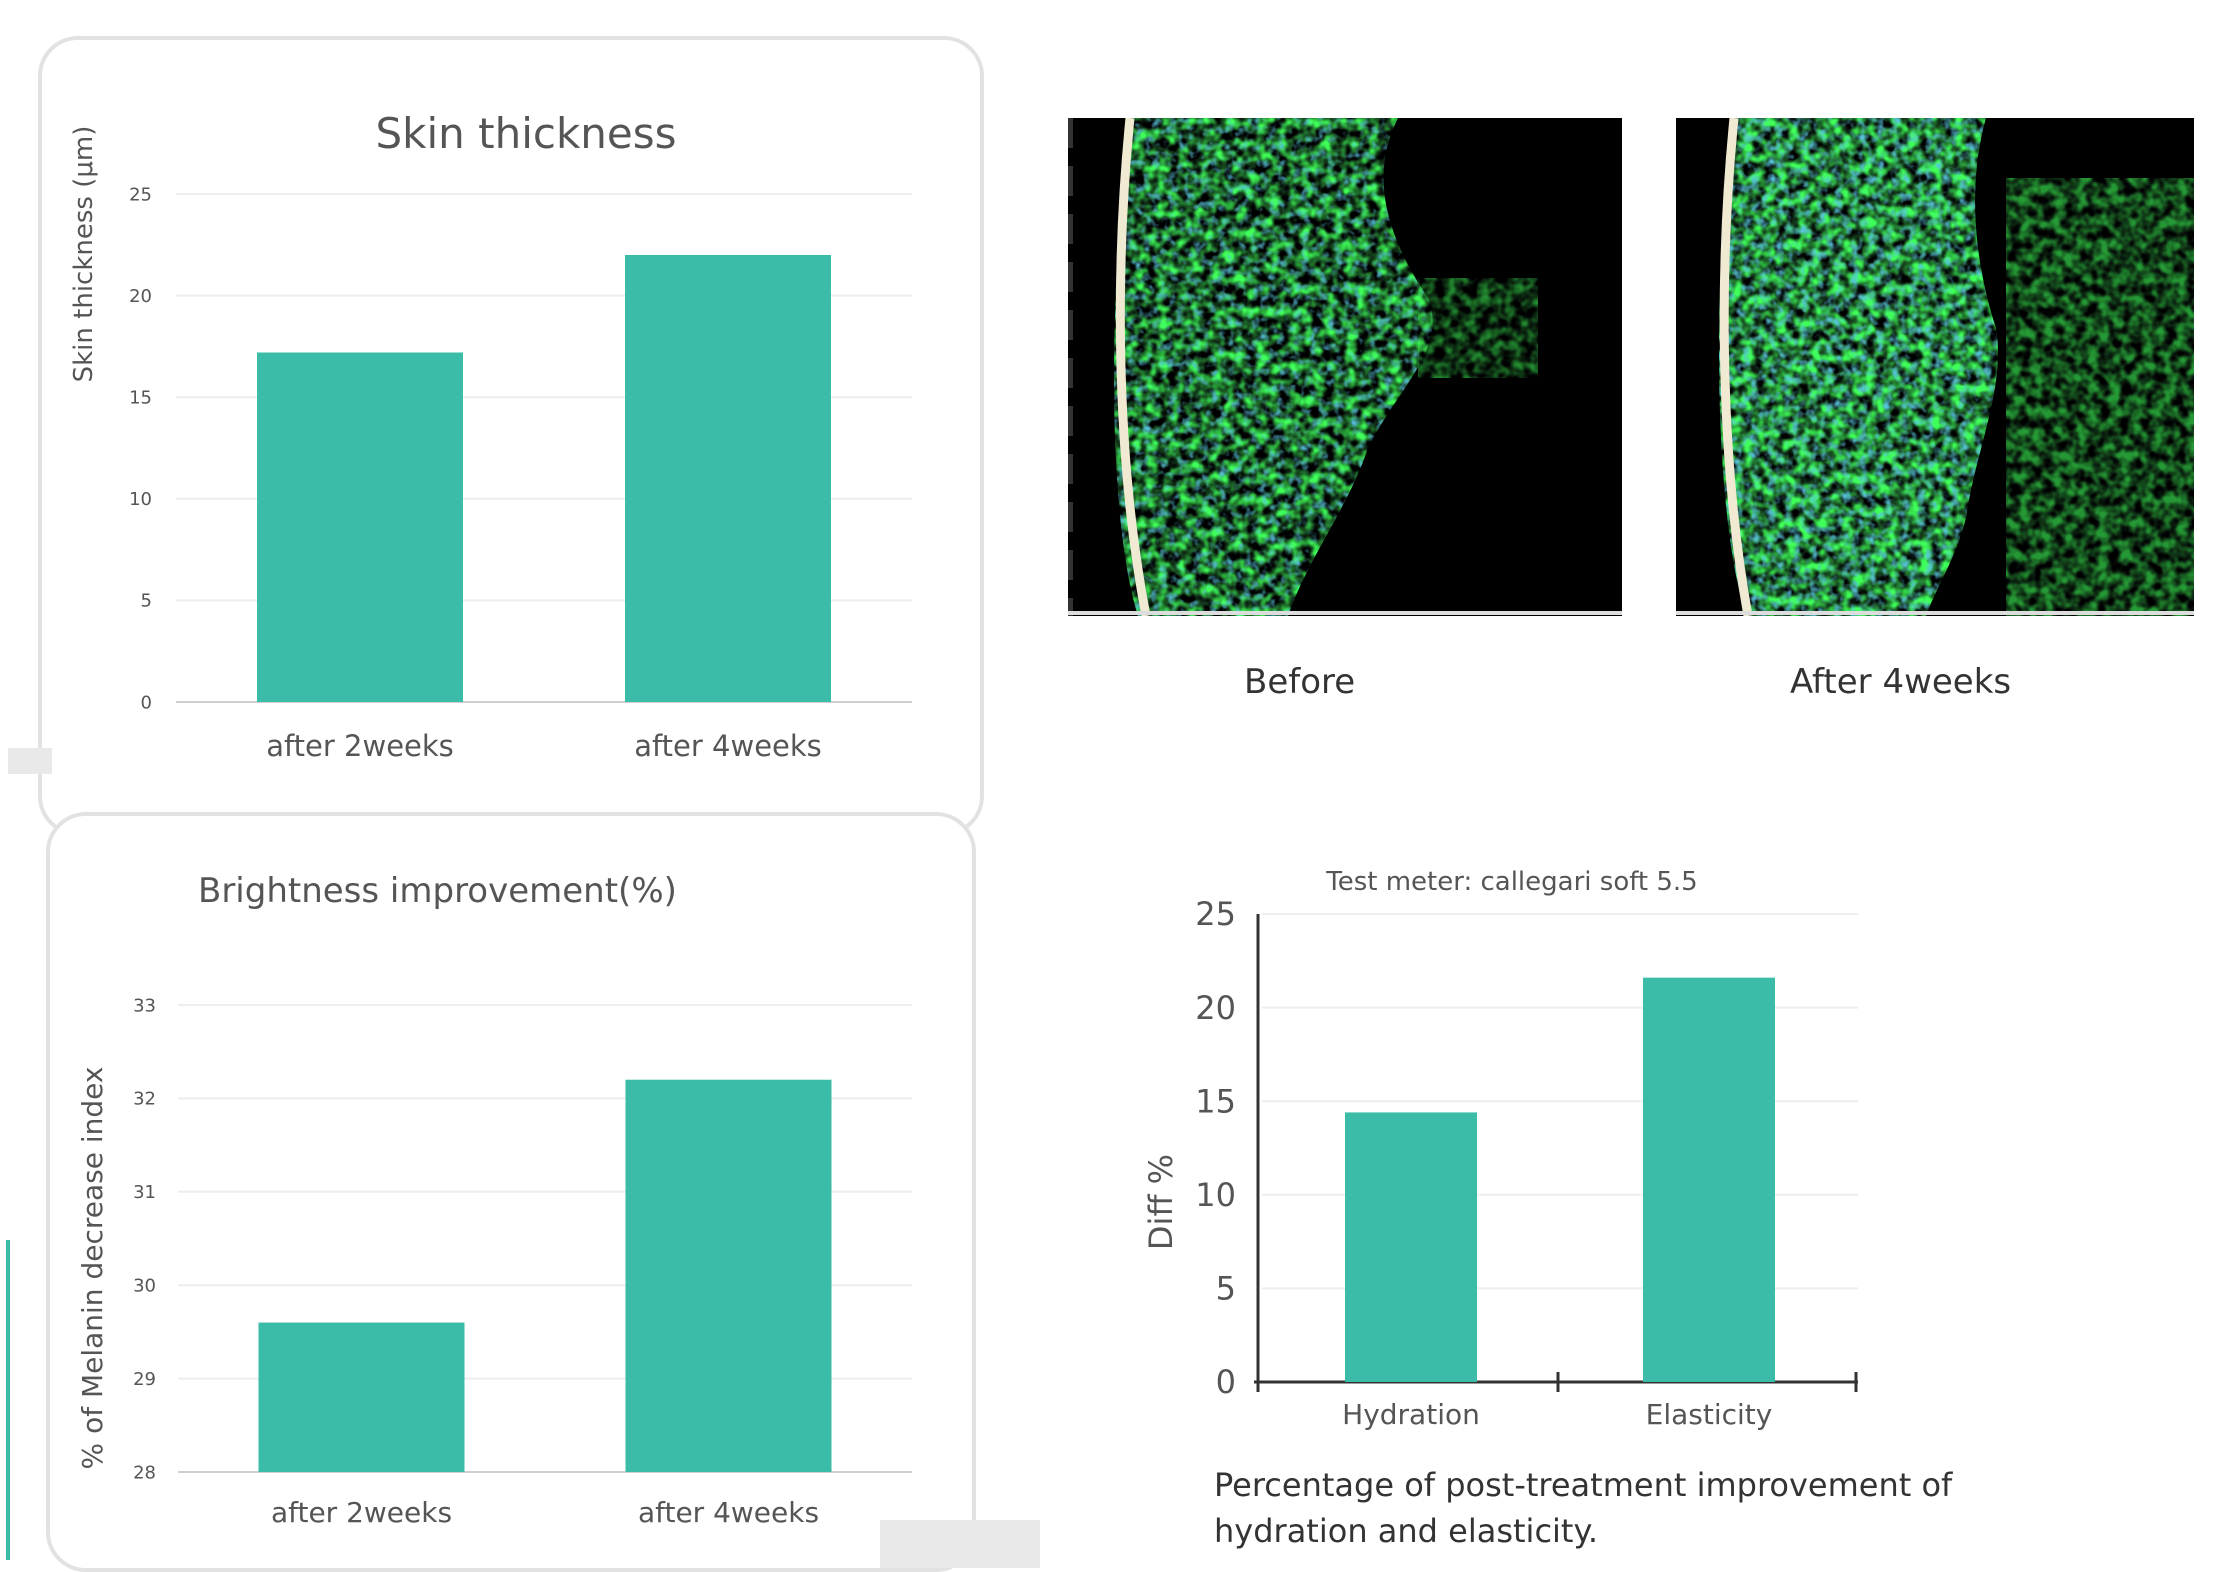  What do you see at coordinates (144, 1379) in the screenshot?
I see `y-tick-label: 29` at bounding box center [144, 1379].